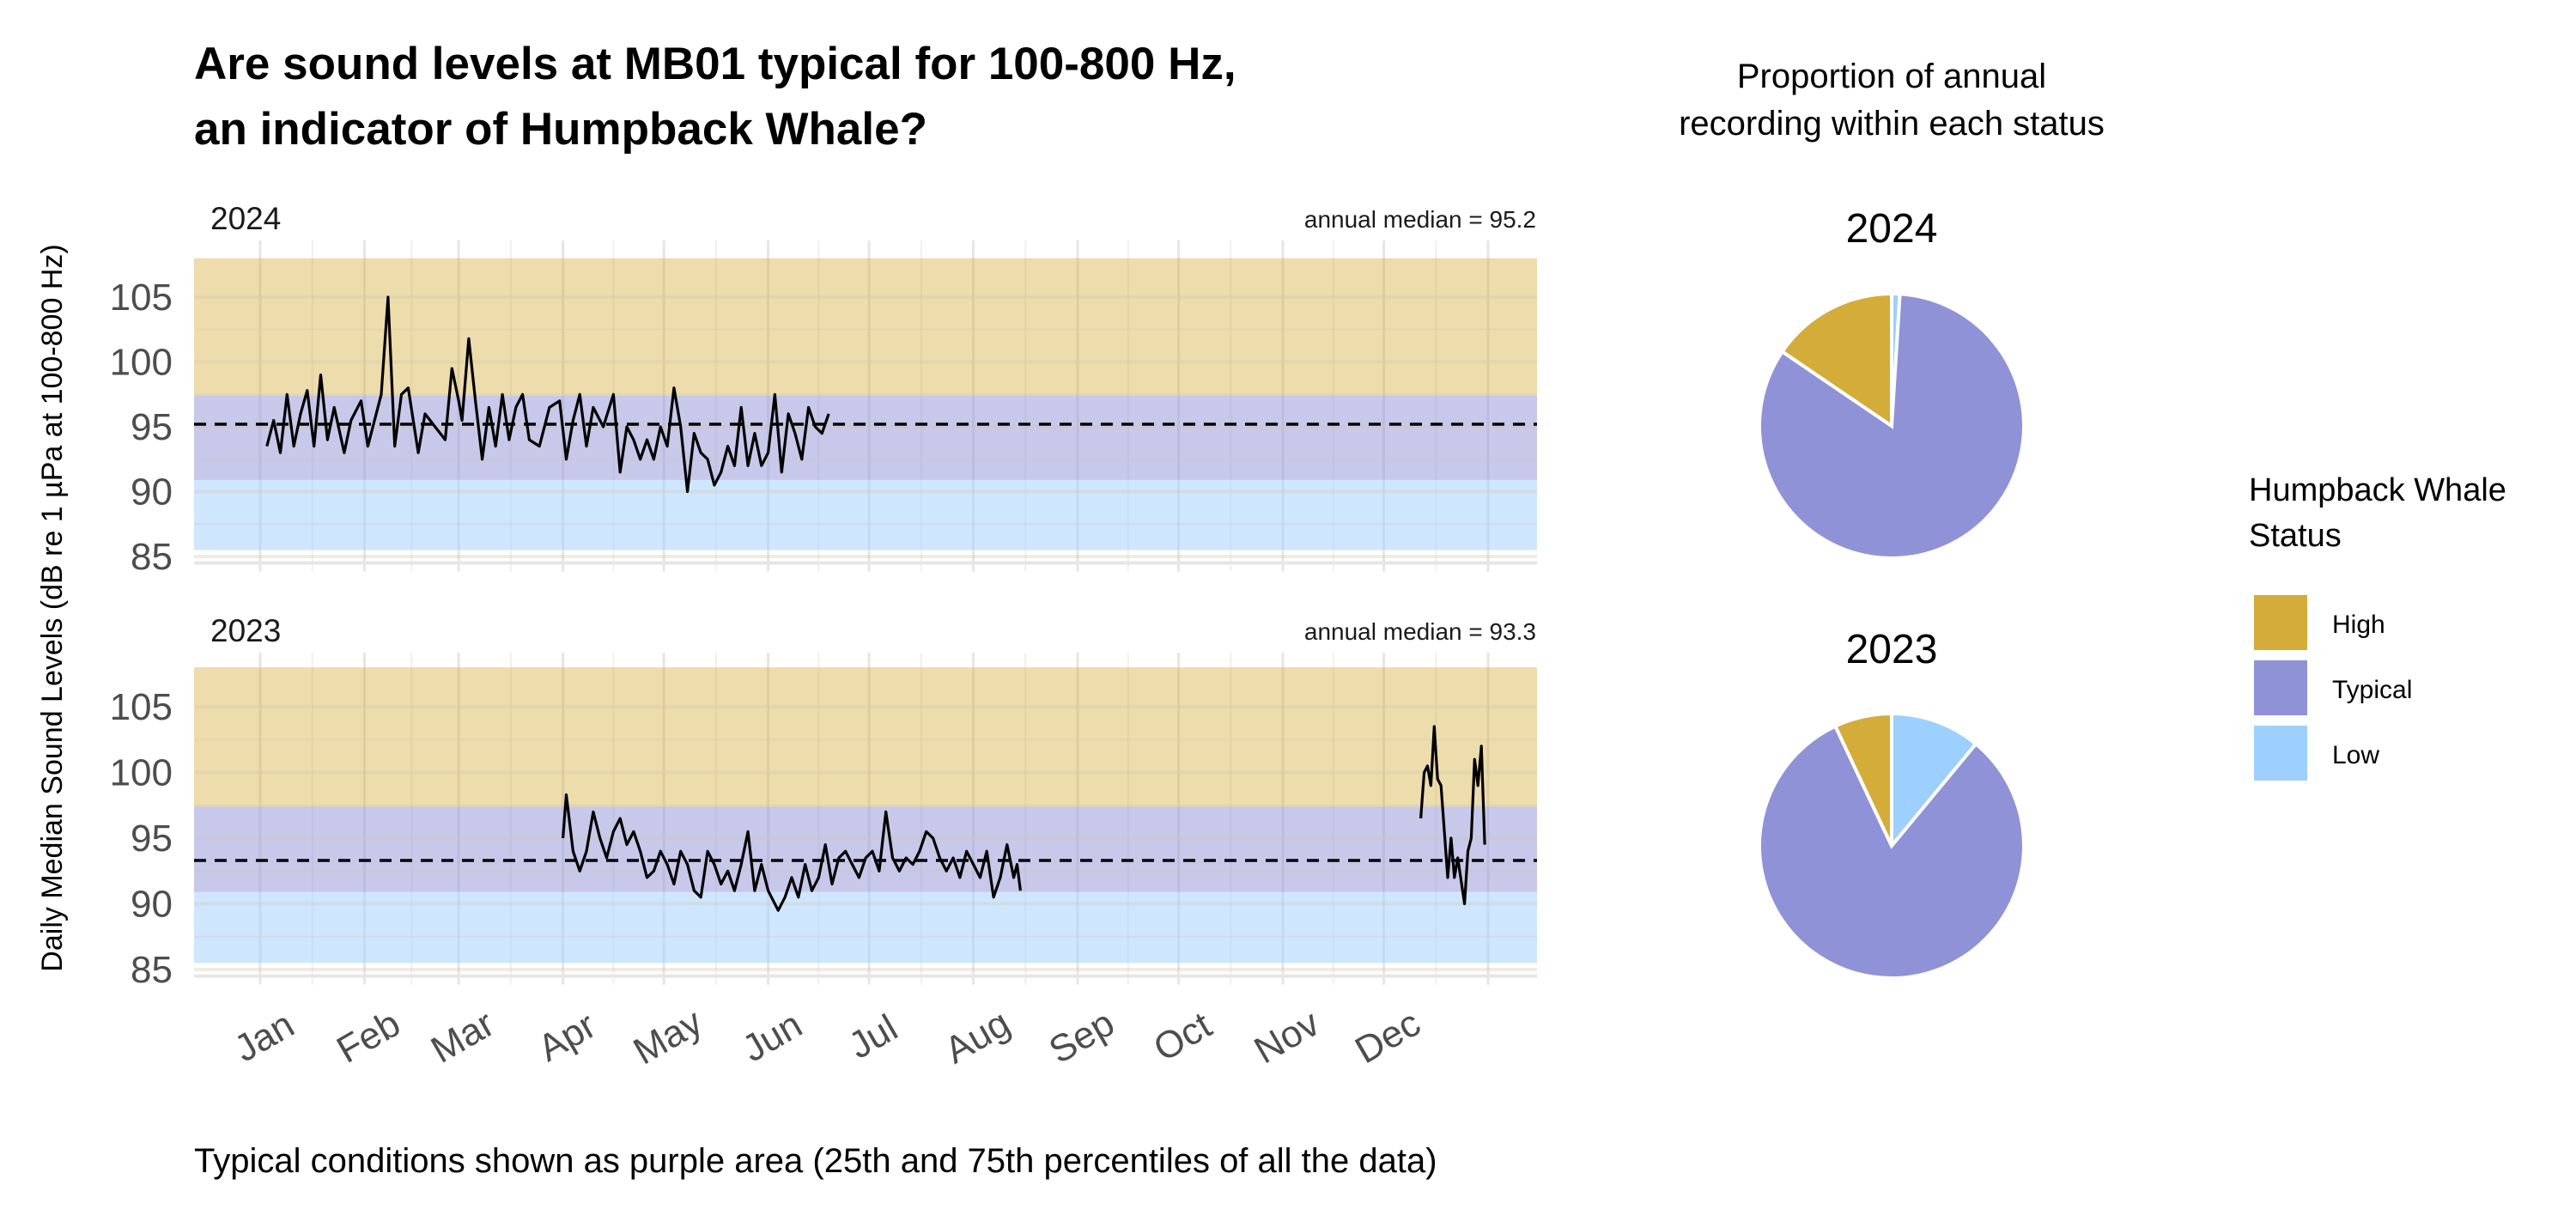 This screenshot has width=2576, height=1228. I want to click on x-tick-label: Oct, so click(1182, 1037).